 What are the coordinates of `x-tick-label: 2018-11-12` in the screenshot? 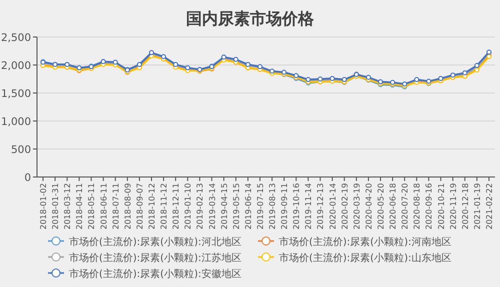 It's located at (164, 206).